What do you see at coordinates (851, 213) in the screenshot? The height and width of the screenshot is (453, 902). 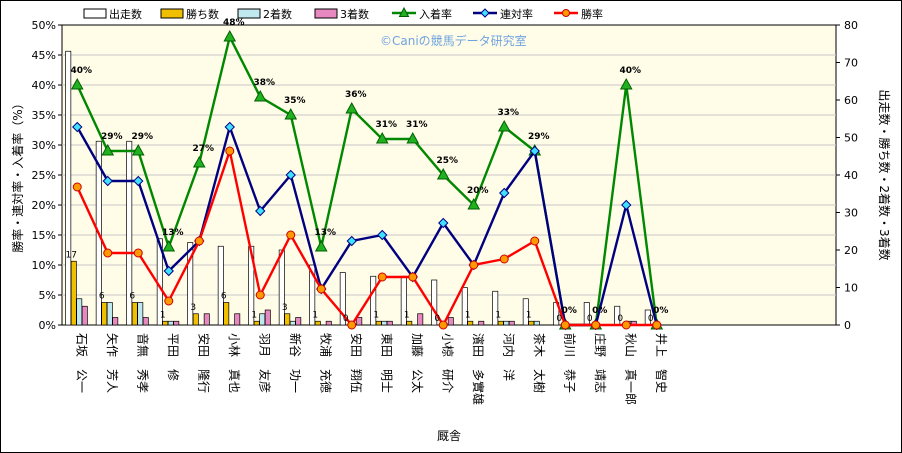 I see `right-tick-label: 30` at bounding box center [851, 213].